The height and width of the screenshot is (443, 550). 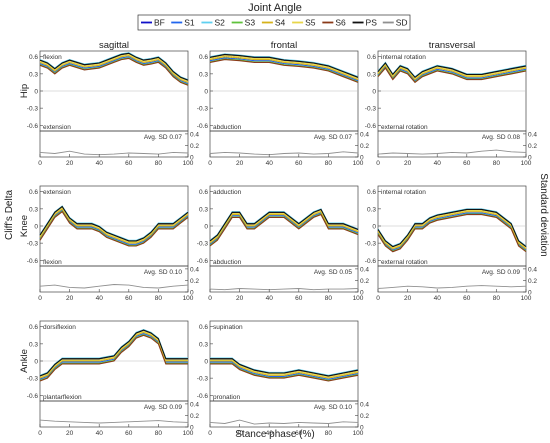 I want to click on series-line-s3, so click(x=284, y=229).